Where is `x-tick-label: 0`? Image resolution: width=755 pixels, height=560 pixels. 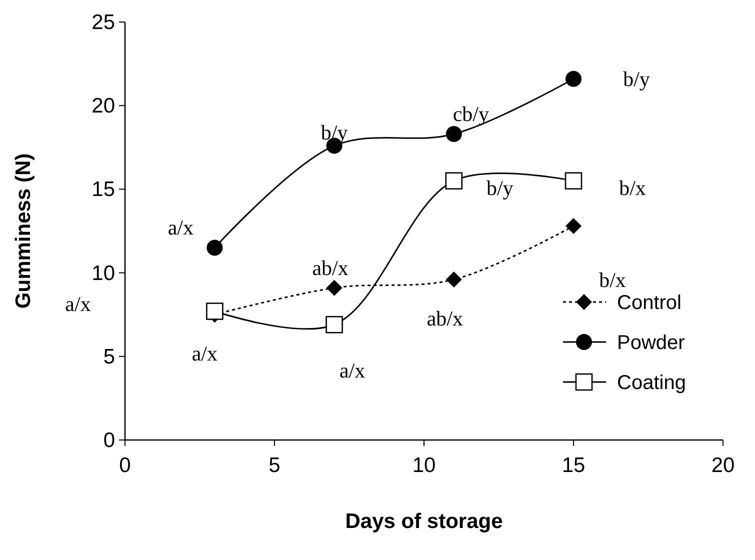 x-tick-label: 0 is located at coordinates (125, 465).